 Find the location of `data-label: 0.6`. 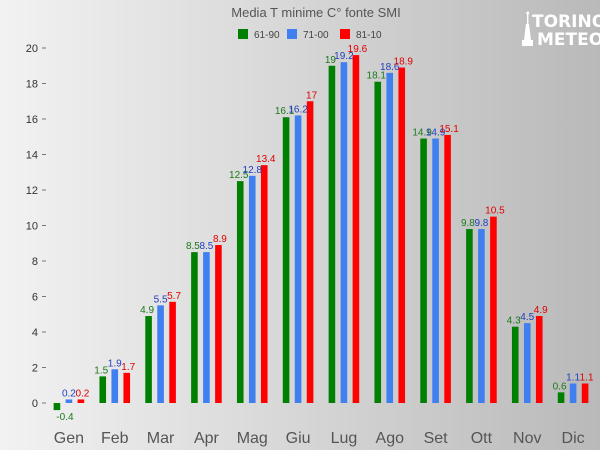

data-label: 0.6 is located at coordinates (560, 386).